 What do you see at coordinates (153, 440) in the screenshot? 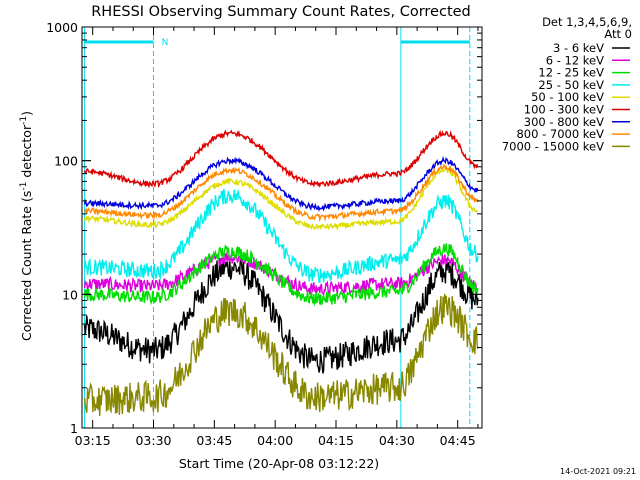
I see `x-tick-label: 03:30` at bounding box center [153, 440].